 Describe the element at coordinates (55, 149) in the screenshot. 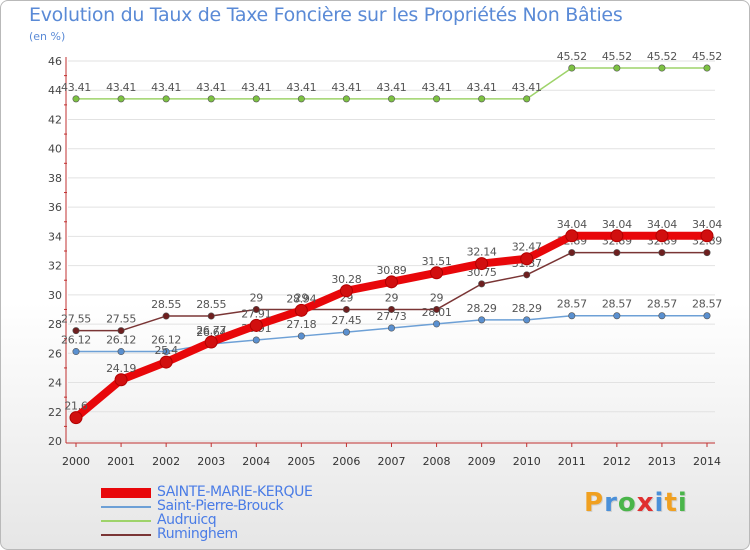

I see `y-tick-label: 40` at that location.